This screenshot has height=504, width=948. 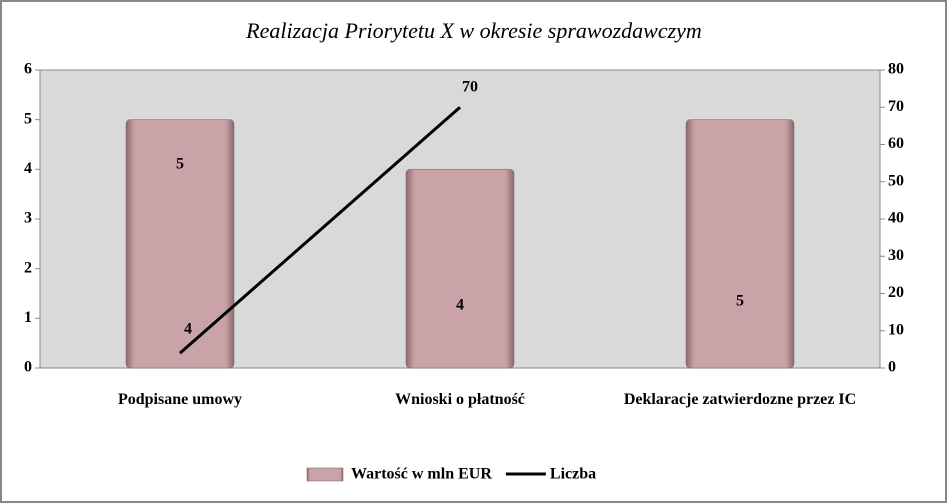 I want to click on y2-tick-label: 70, so click(x=896, y=106).